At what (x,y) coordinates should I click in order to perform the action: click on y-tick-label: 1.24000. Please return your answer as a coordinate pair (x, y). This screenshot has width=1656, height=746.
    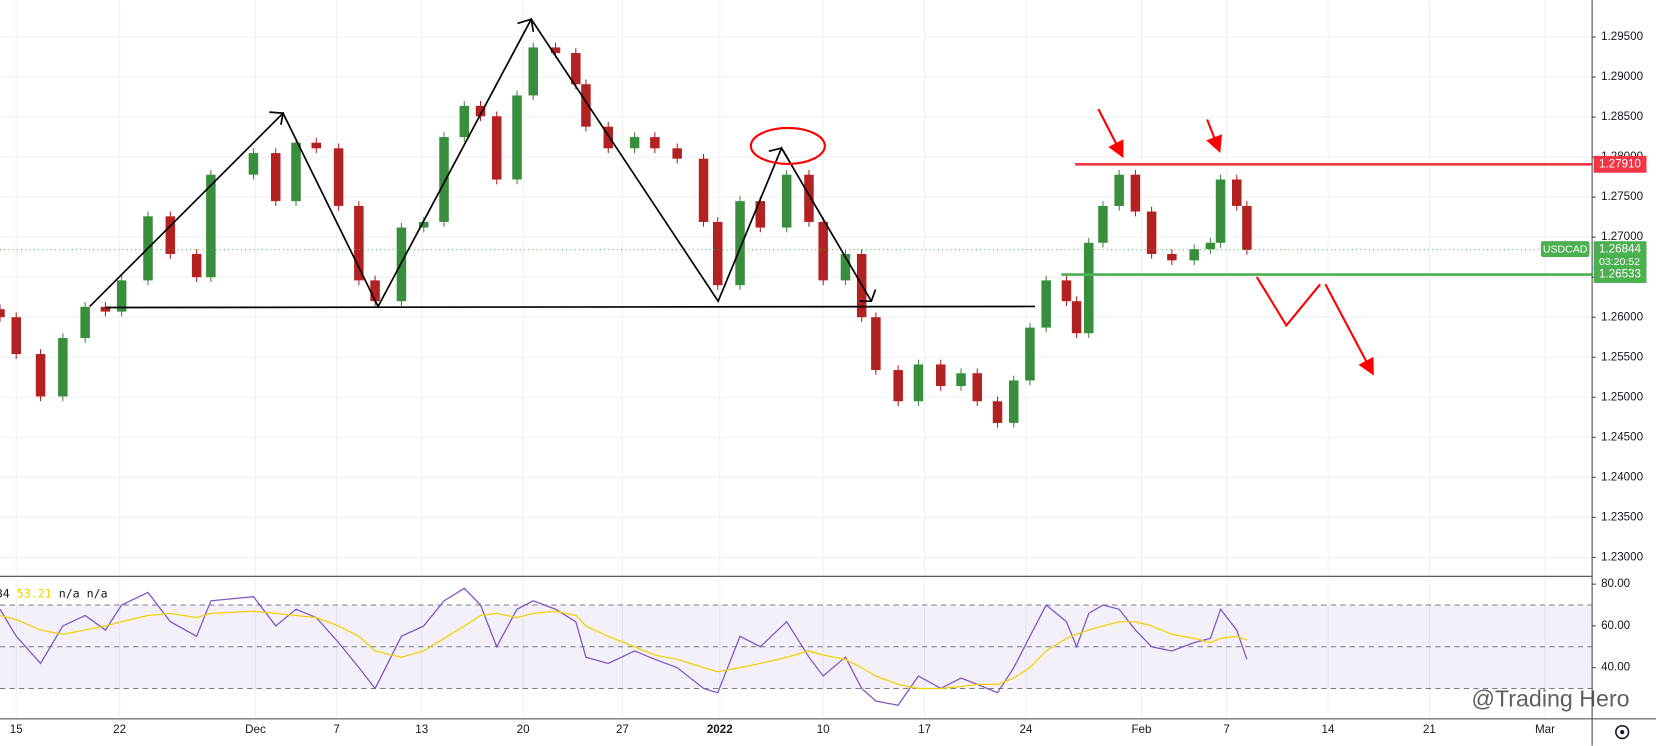
    Looking at the image, I should click on (1622, 476).